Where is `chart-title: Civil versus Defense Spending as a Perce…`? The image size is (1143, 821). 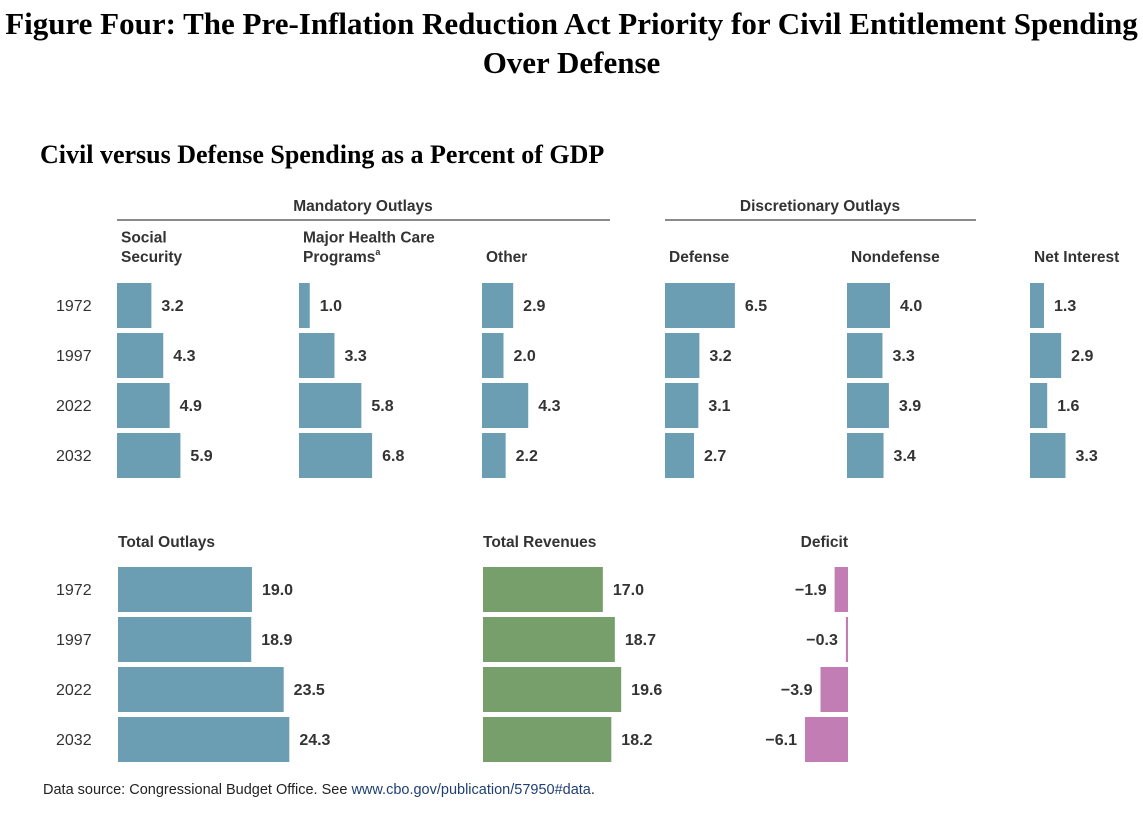 chart-title: Civil versus Defense Spending as a Perce… is located at coordinates (322, 154).